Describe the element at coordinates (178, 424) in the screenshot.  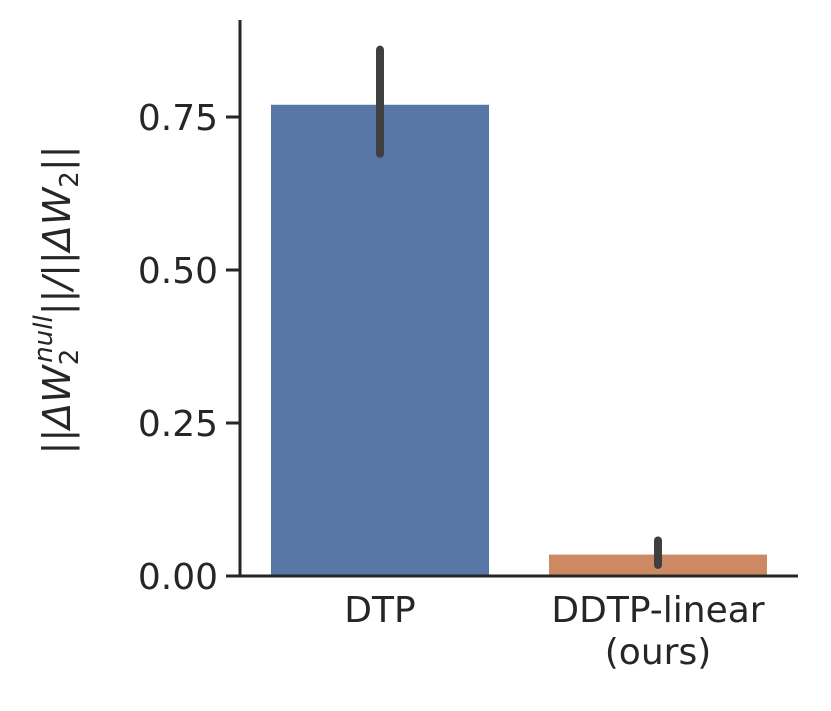
I see `y-tick-label-2: 0.25` at that location.